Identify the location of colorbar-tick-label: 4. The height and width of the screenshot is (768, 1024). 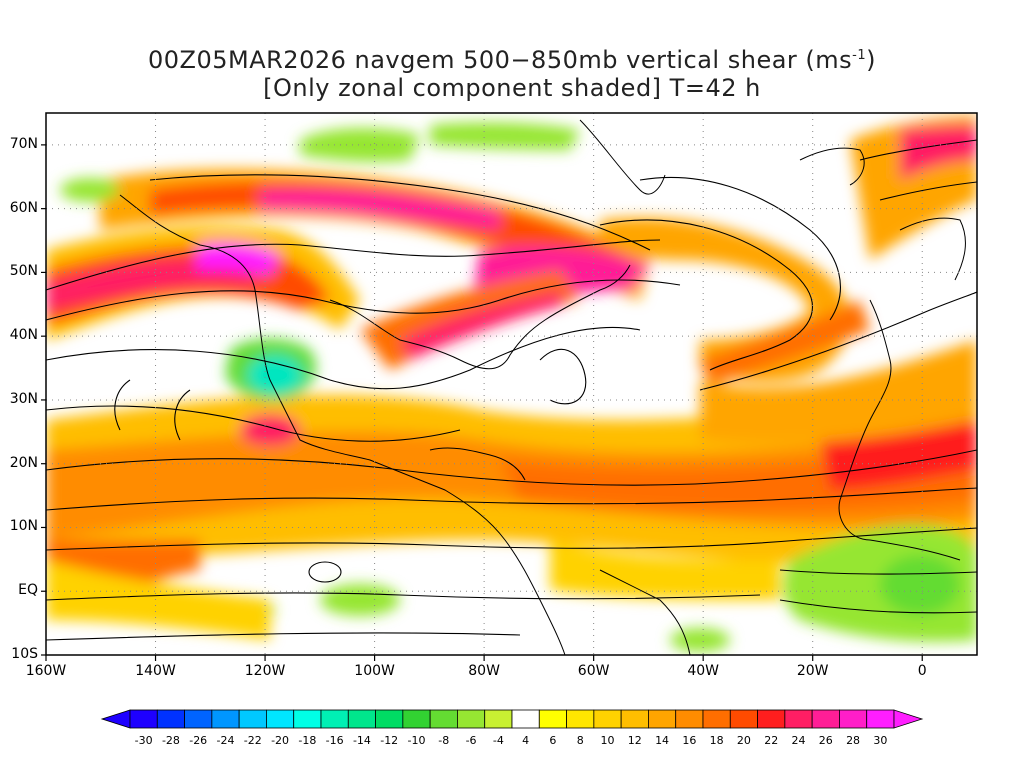
(526, 740).